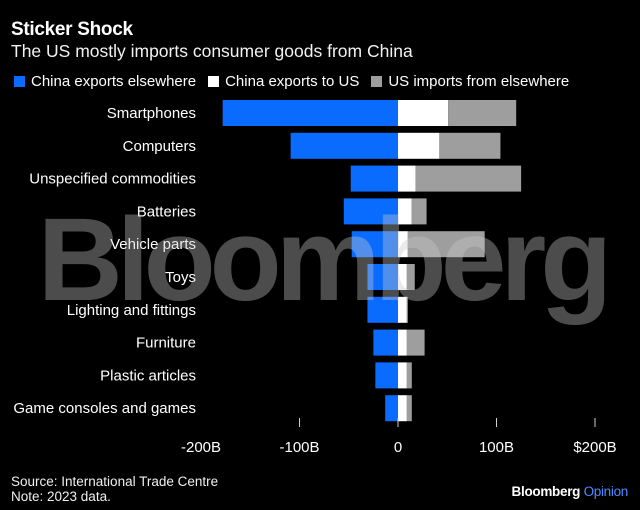 This screenshot has height=510, width=640. I want to click on category-label: Lighting and fittings, so click(131, 310).